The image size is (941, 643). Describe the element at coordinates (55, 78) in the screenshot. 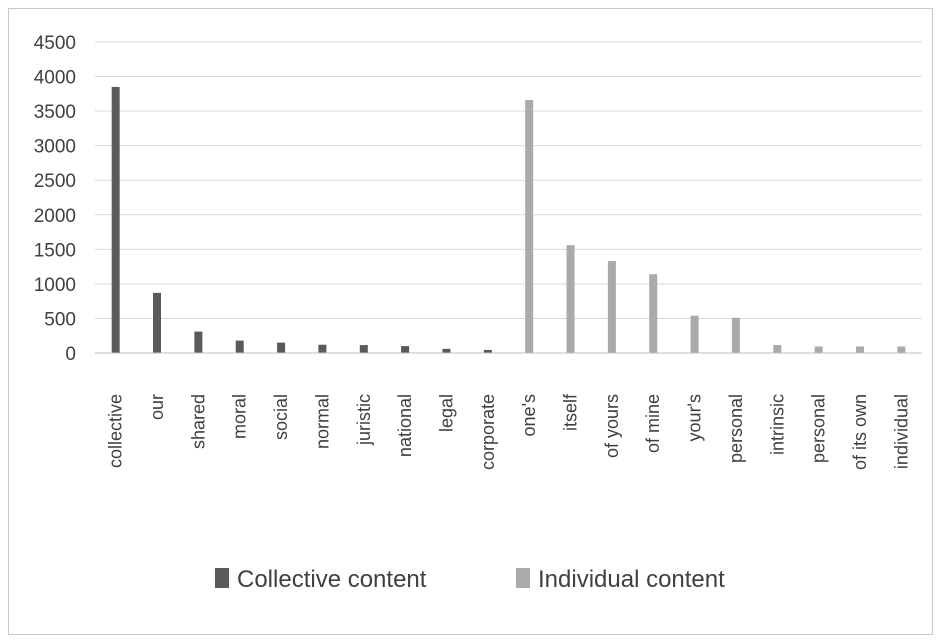

I see `y-tick-label: 4000` at that location.